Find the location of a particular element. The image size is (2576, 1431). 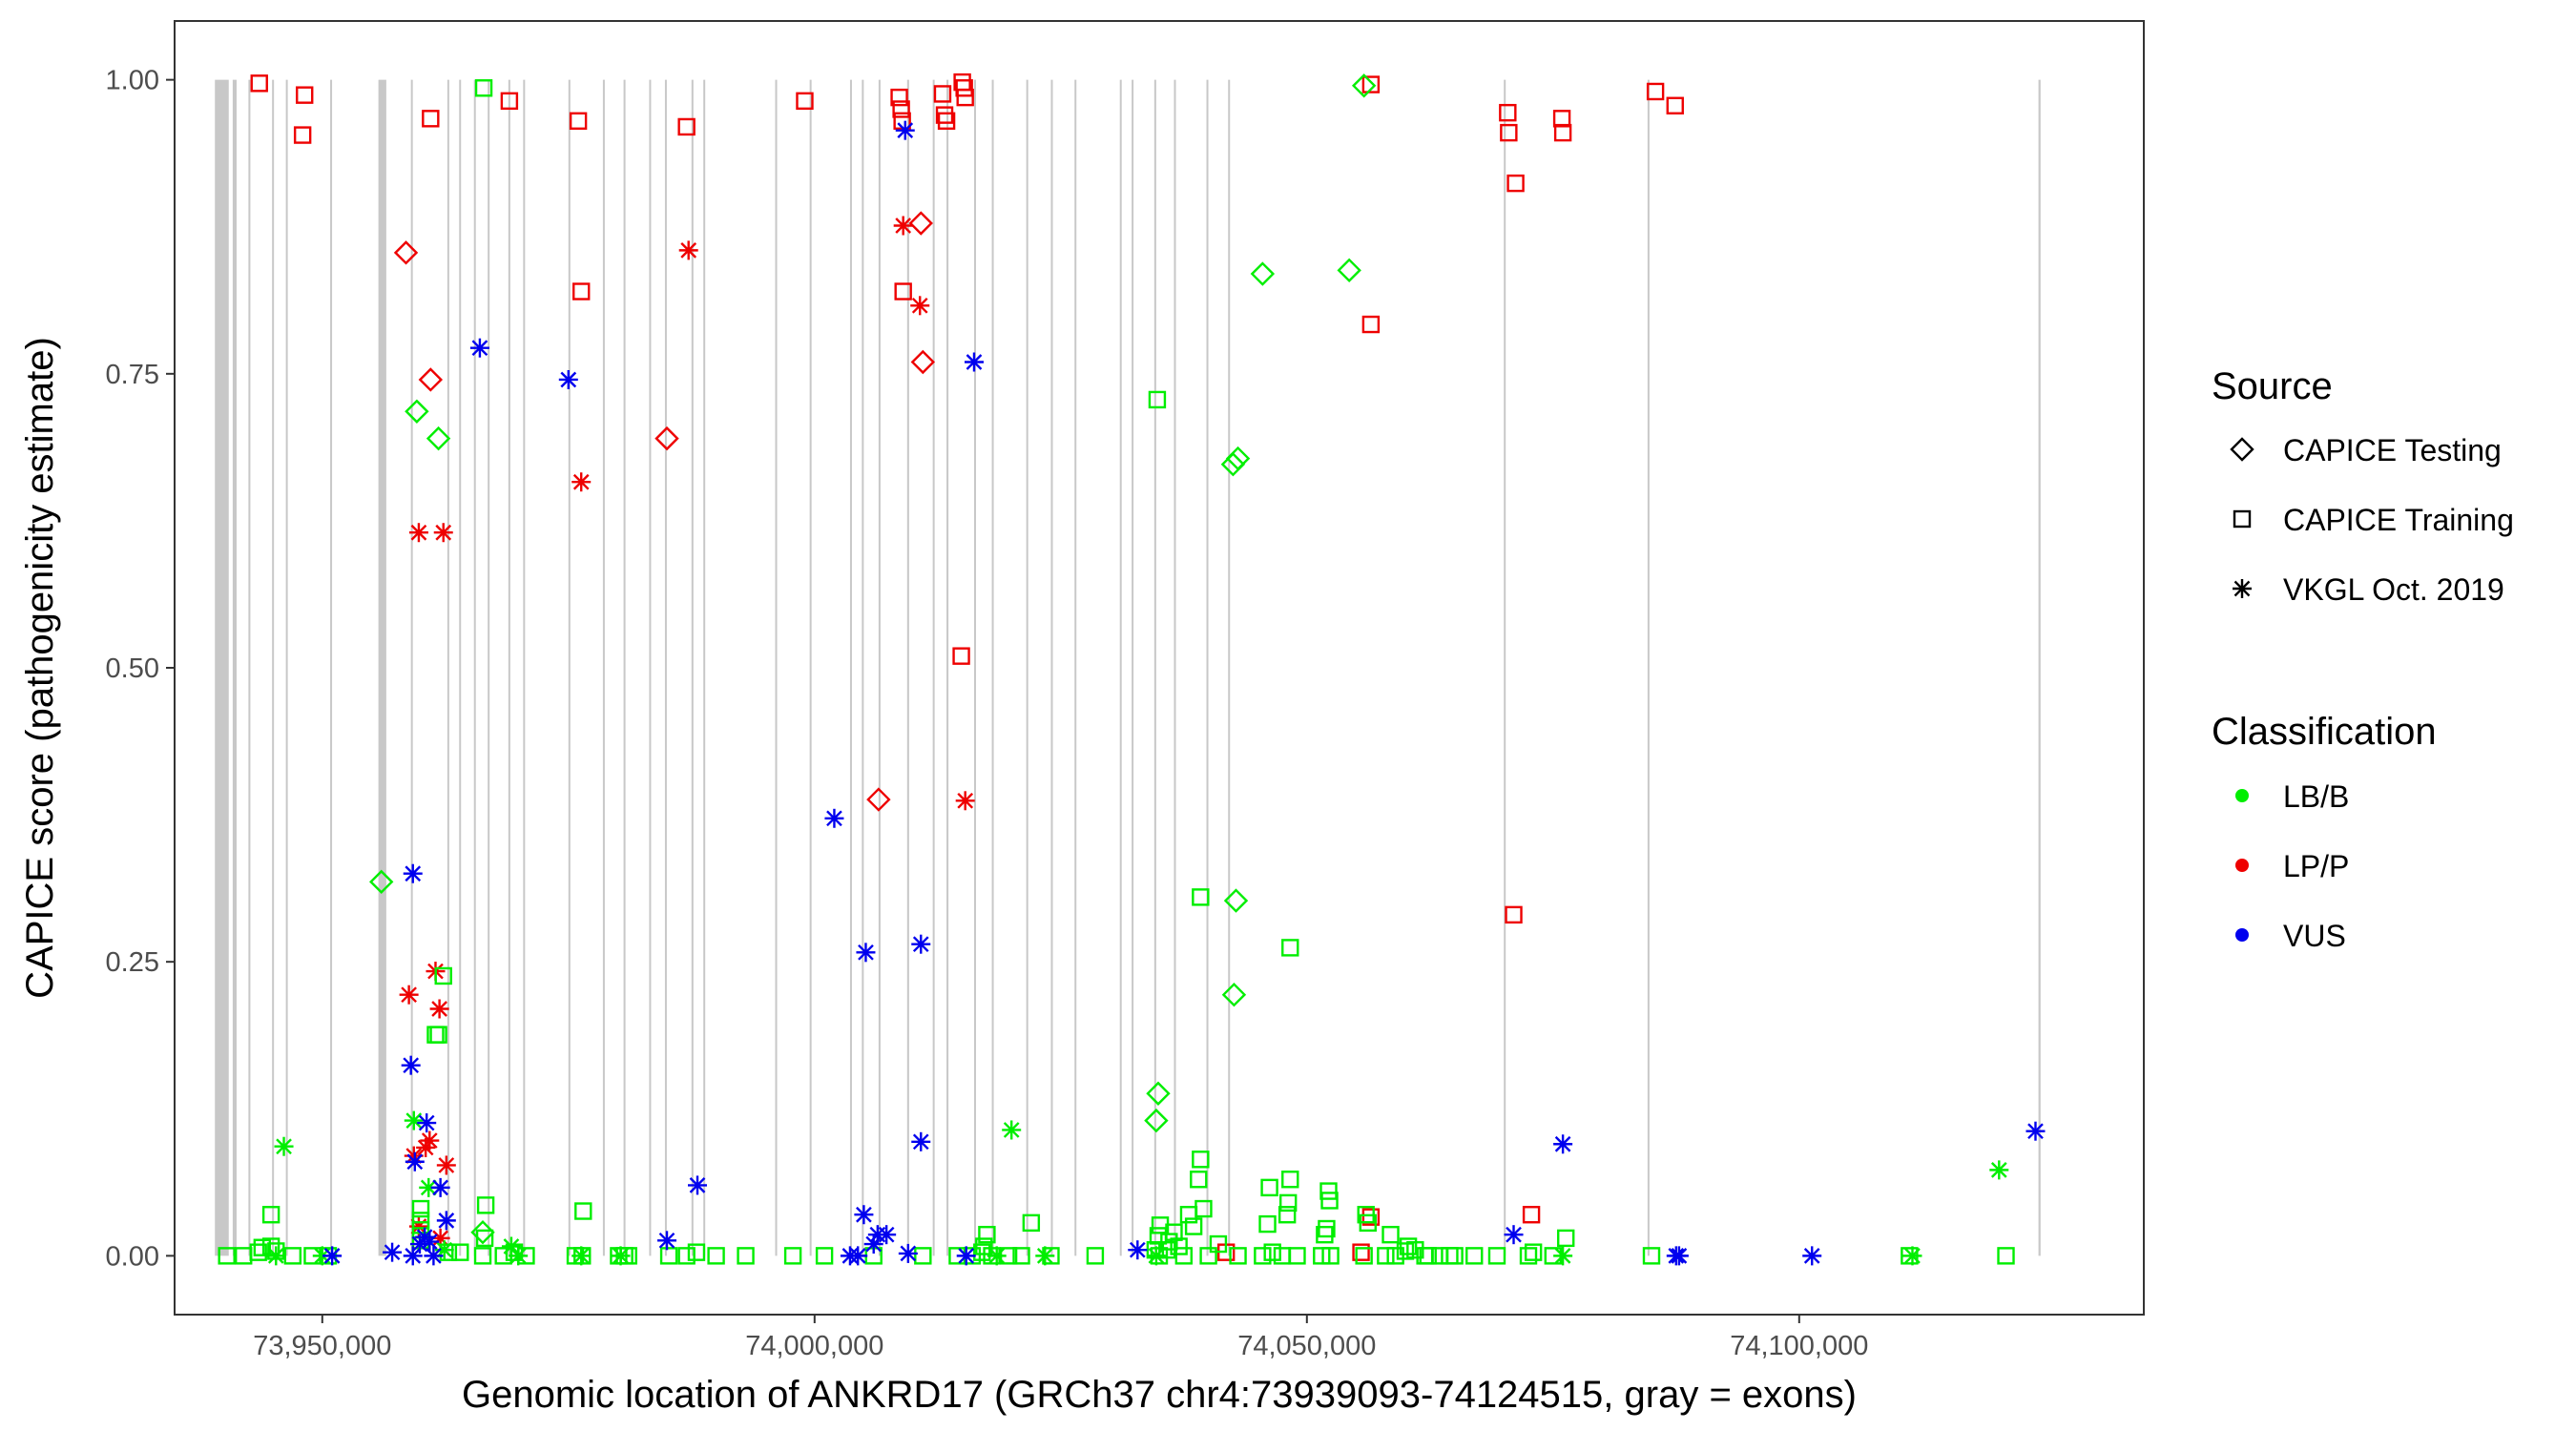

legend-key-lp-p is located at coordinates (2242, 865).